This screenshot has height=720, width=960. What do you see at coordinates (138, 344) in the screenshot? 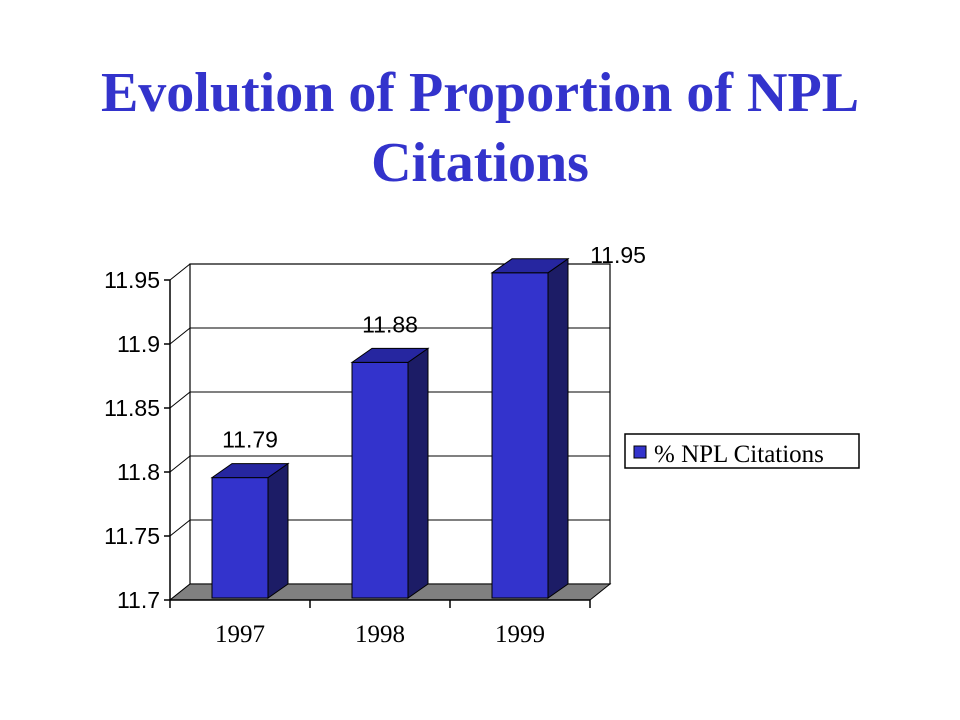
I see `y-tick-label: 11.9` at bounding box center [138, 344].